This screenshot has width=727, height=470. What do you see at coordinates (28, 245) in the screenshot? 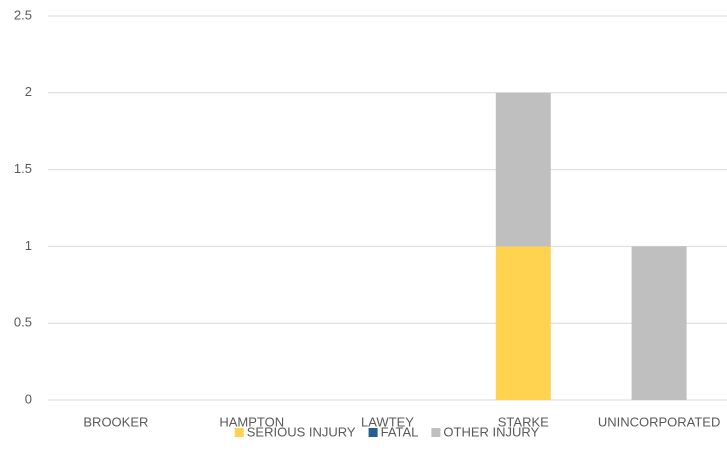
I see `y-tick-label: 1` at bounding box center [28, 245].